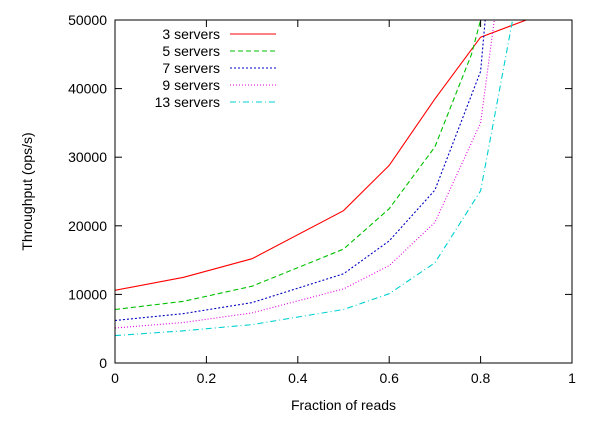  I want to click on y-tick-label: 10000, so click(87, 294).